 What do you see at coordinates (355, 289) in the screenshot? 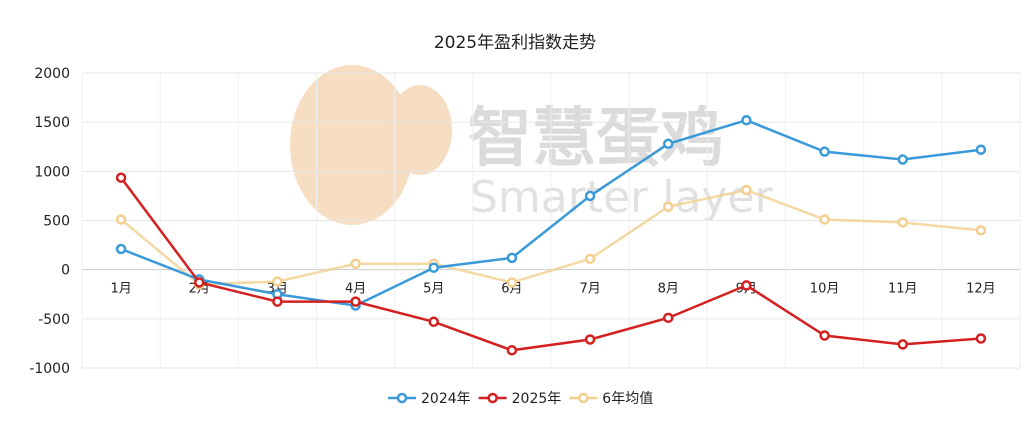
I see `x-tick-label: 4月` at bounding box center [355, 289].